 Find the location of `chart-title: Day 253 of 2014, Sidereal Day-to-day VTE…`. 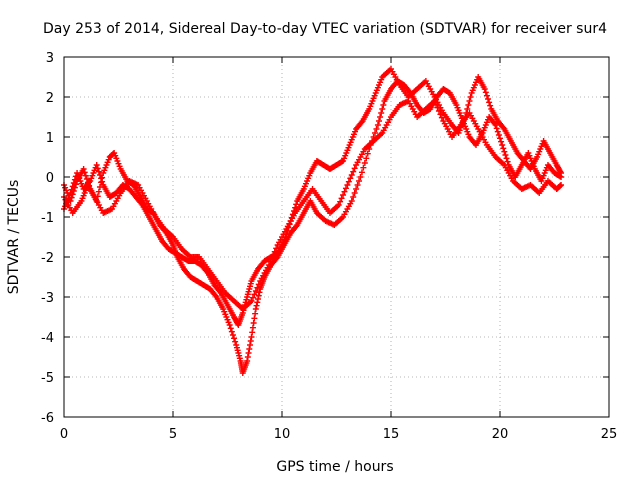

chart-title: Day 253 of 2014, Sidereal Day-to-day VTE… is located at coordinates (325, 29).